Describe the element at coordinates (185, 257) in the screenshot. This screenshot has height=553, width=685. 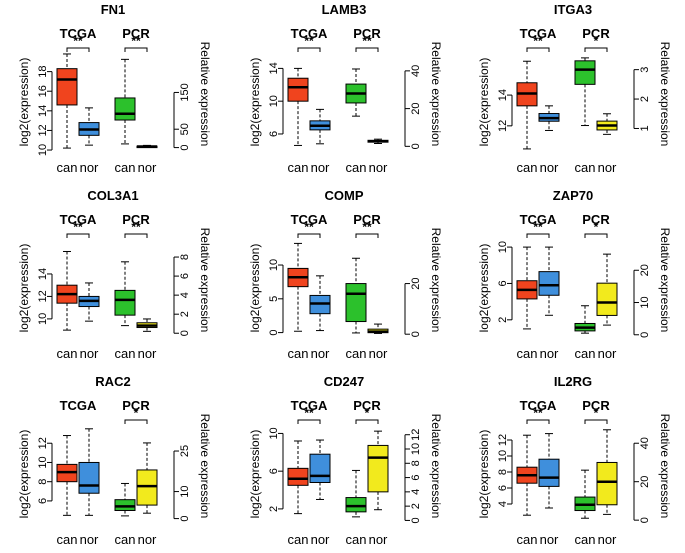
I see `right-tick-label: 8` at that location.